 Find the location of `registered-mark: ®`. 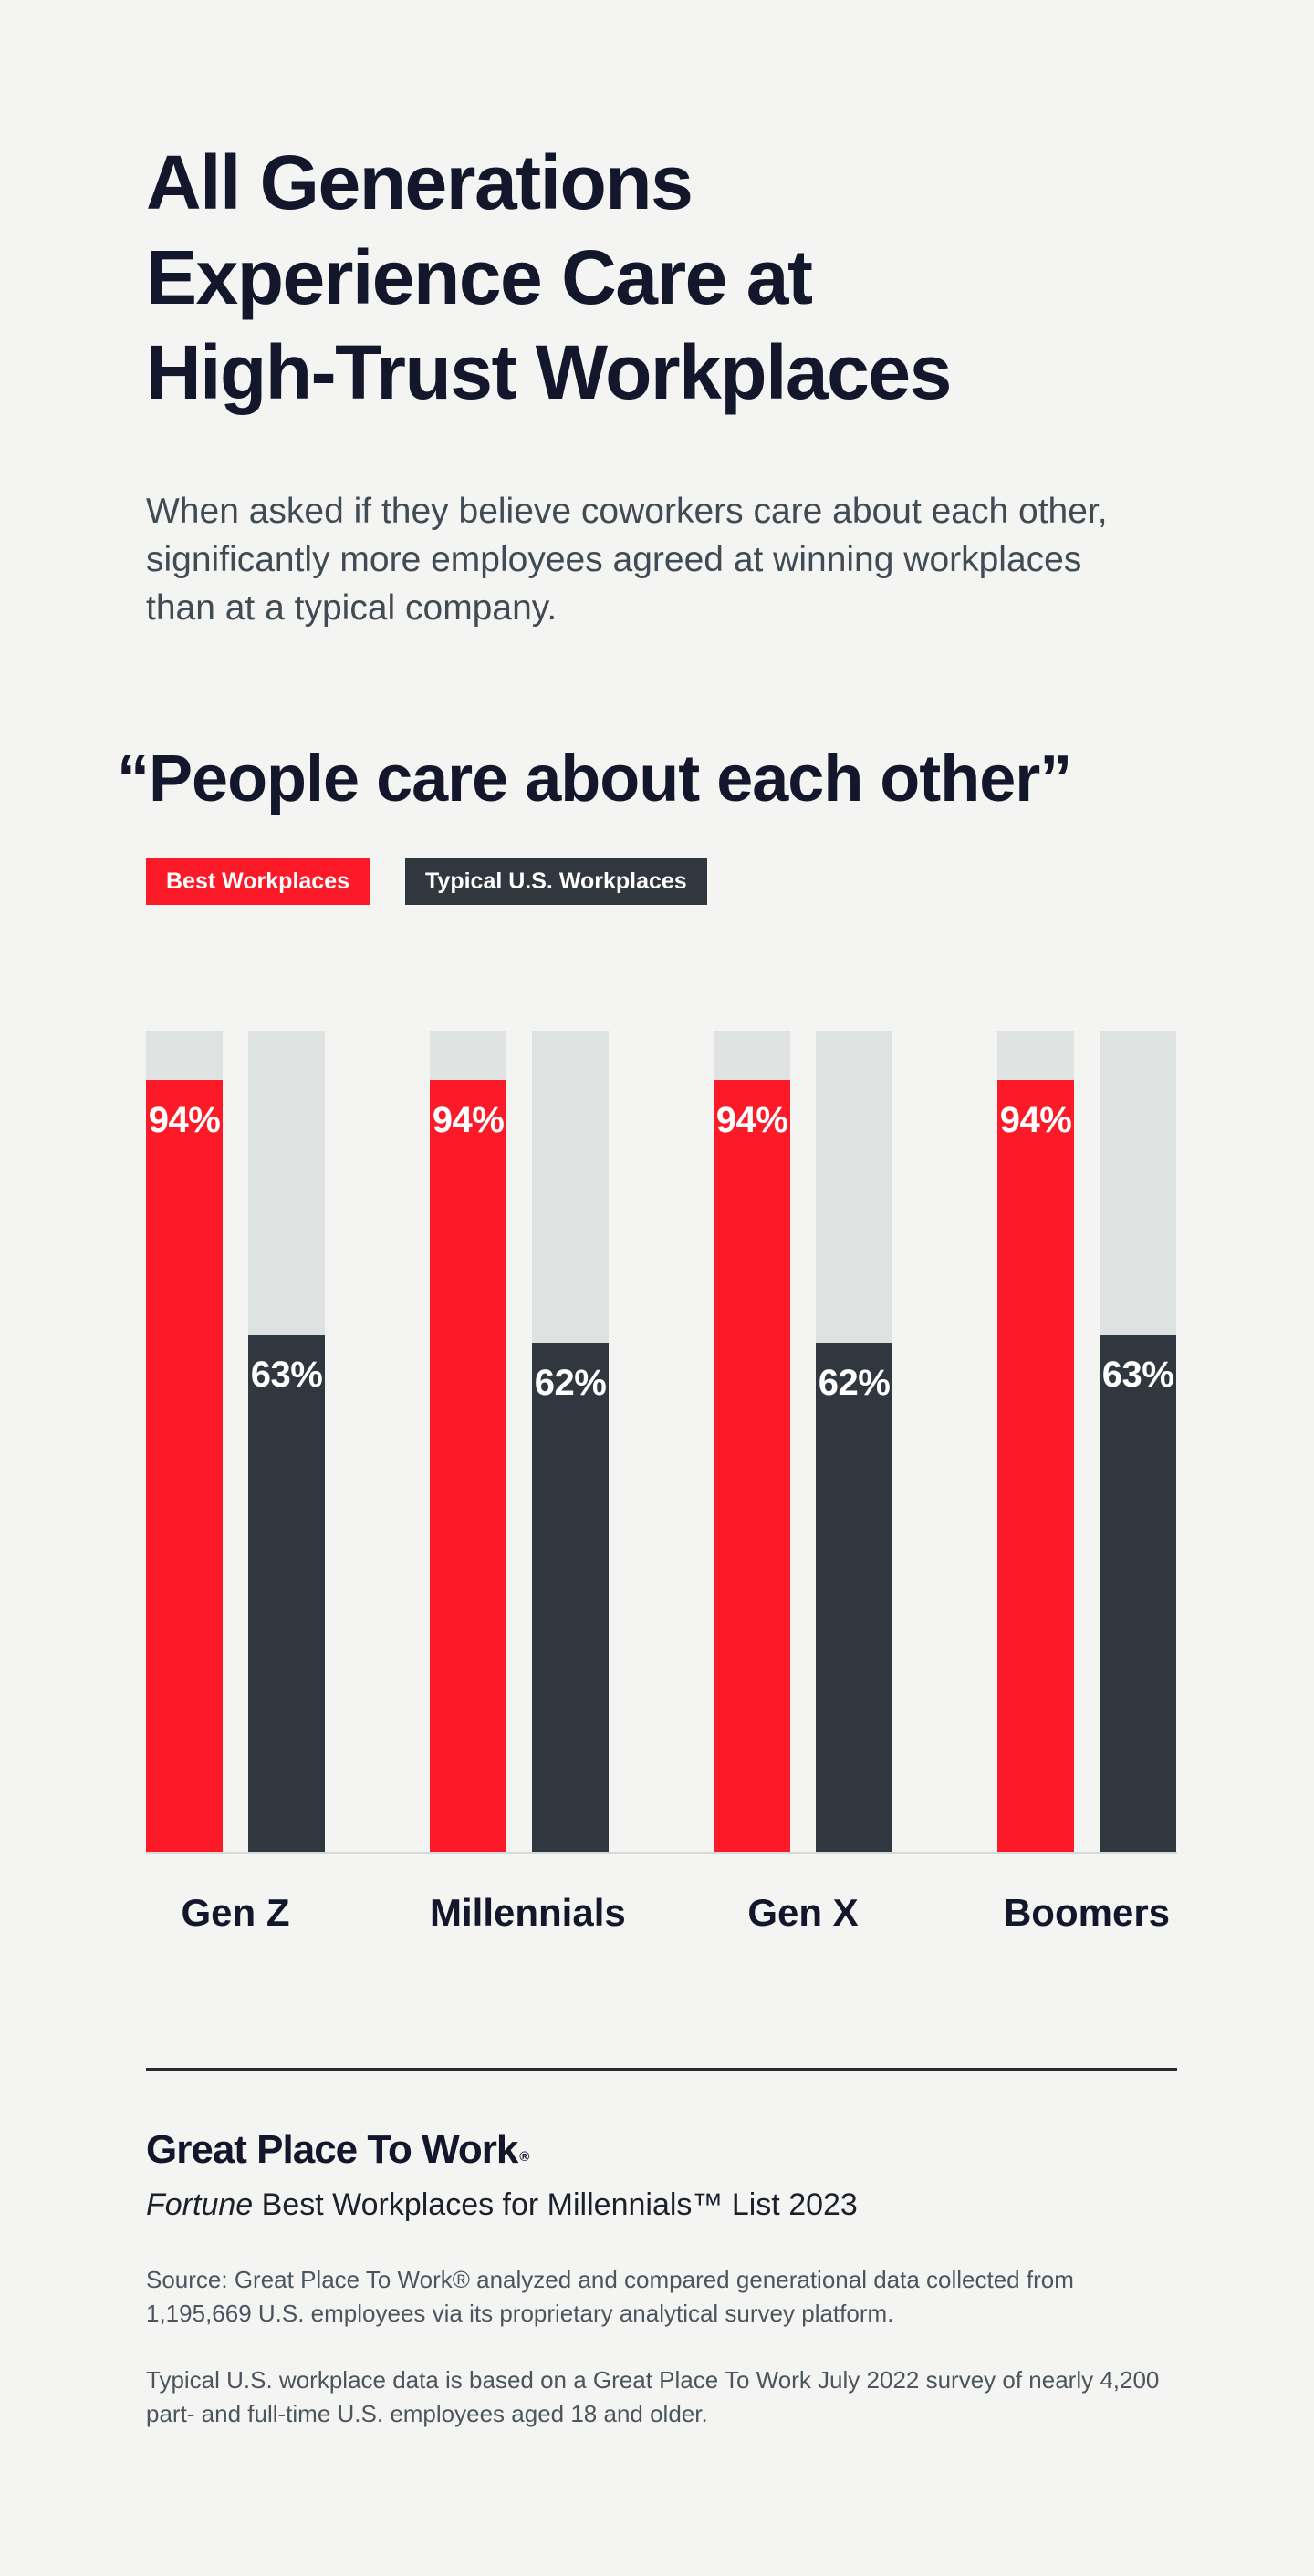

registered-mark: ® is located at coordinates (524, 2157).